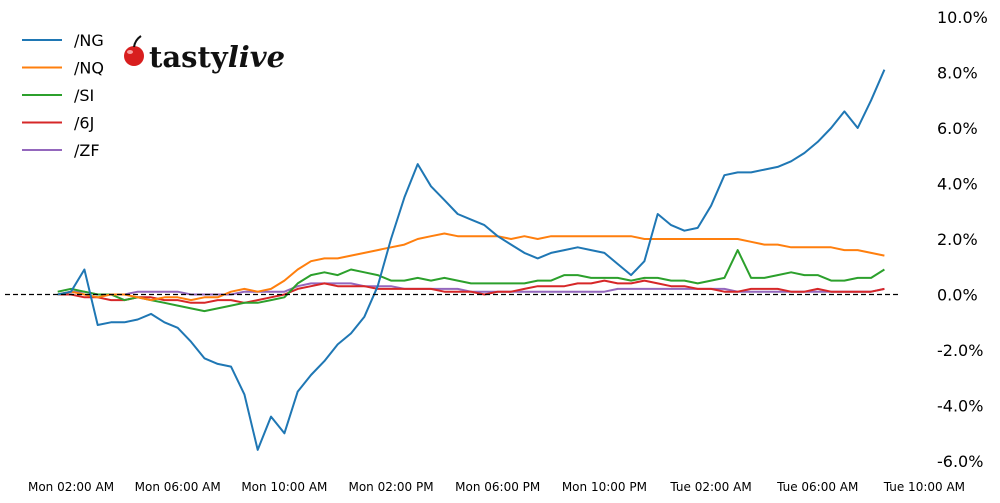  I want to click on legend-item: /NG, so click(63, 40).